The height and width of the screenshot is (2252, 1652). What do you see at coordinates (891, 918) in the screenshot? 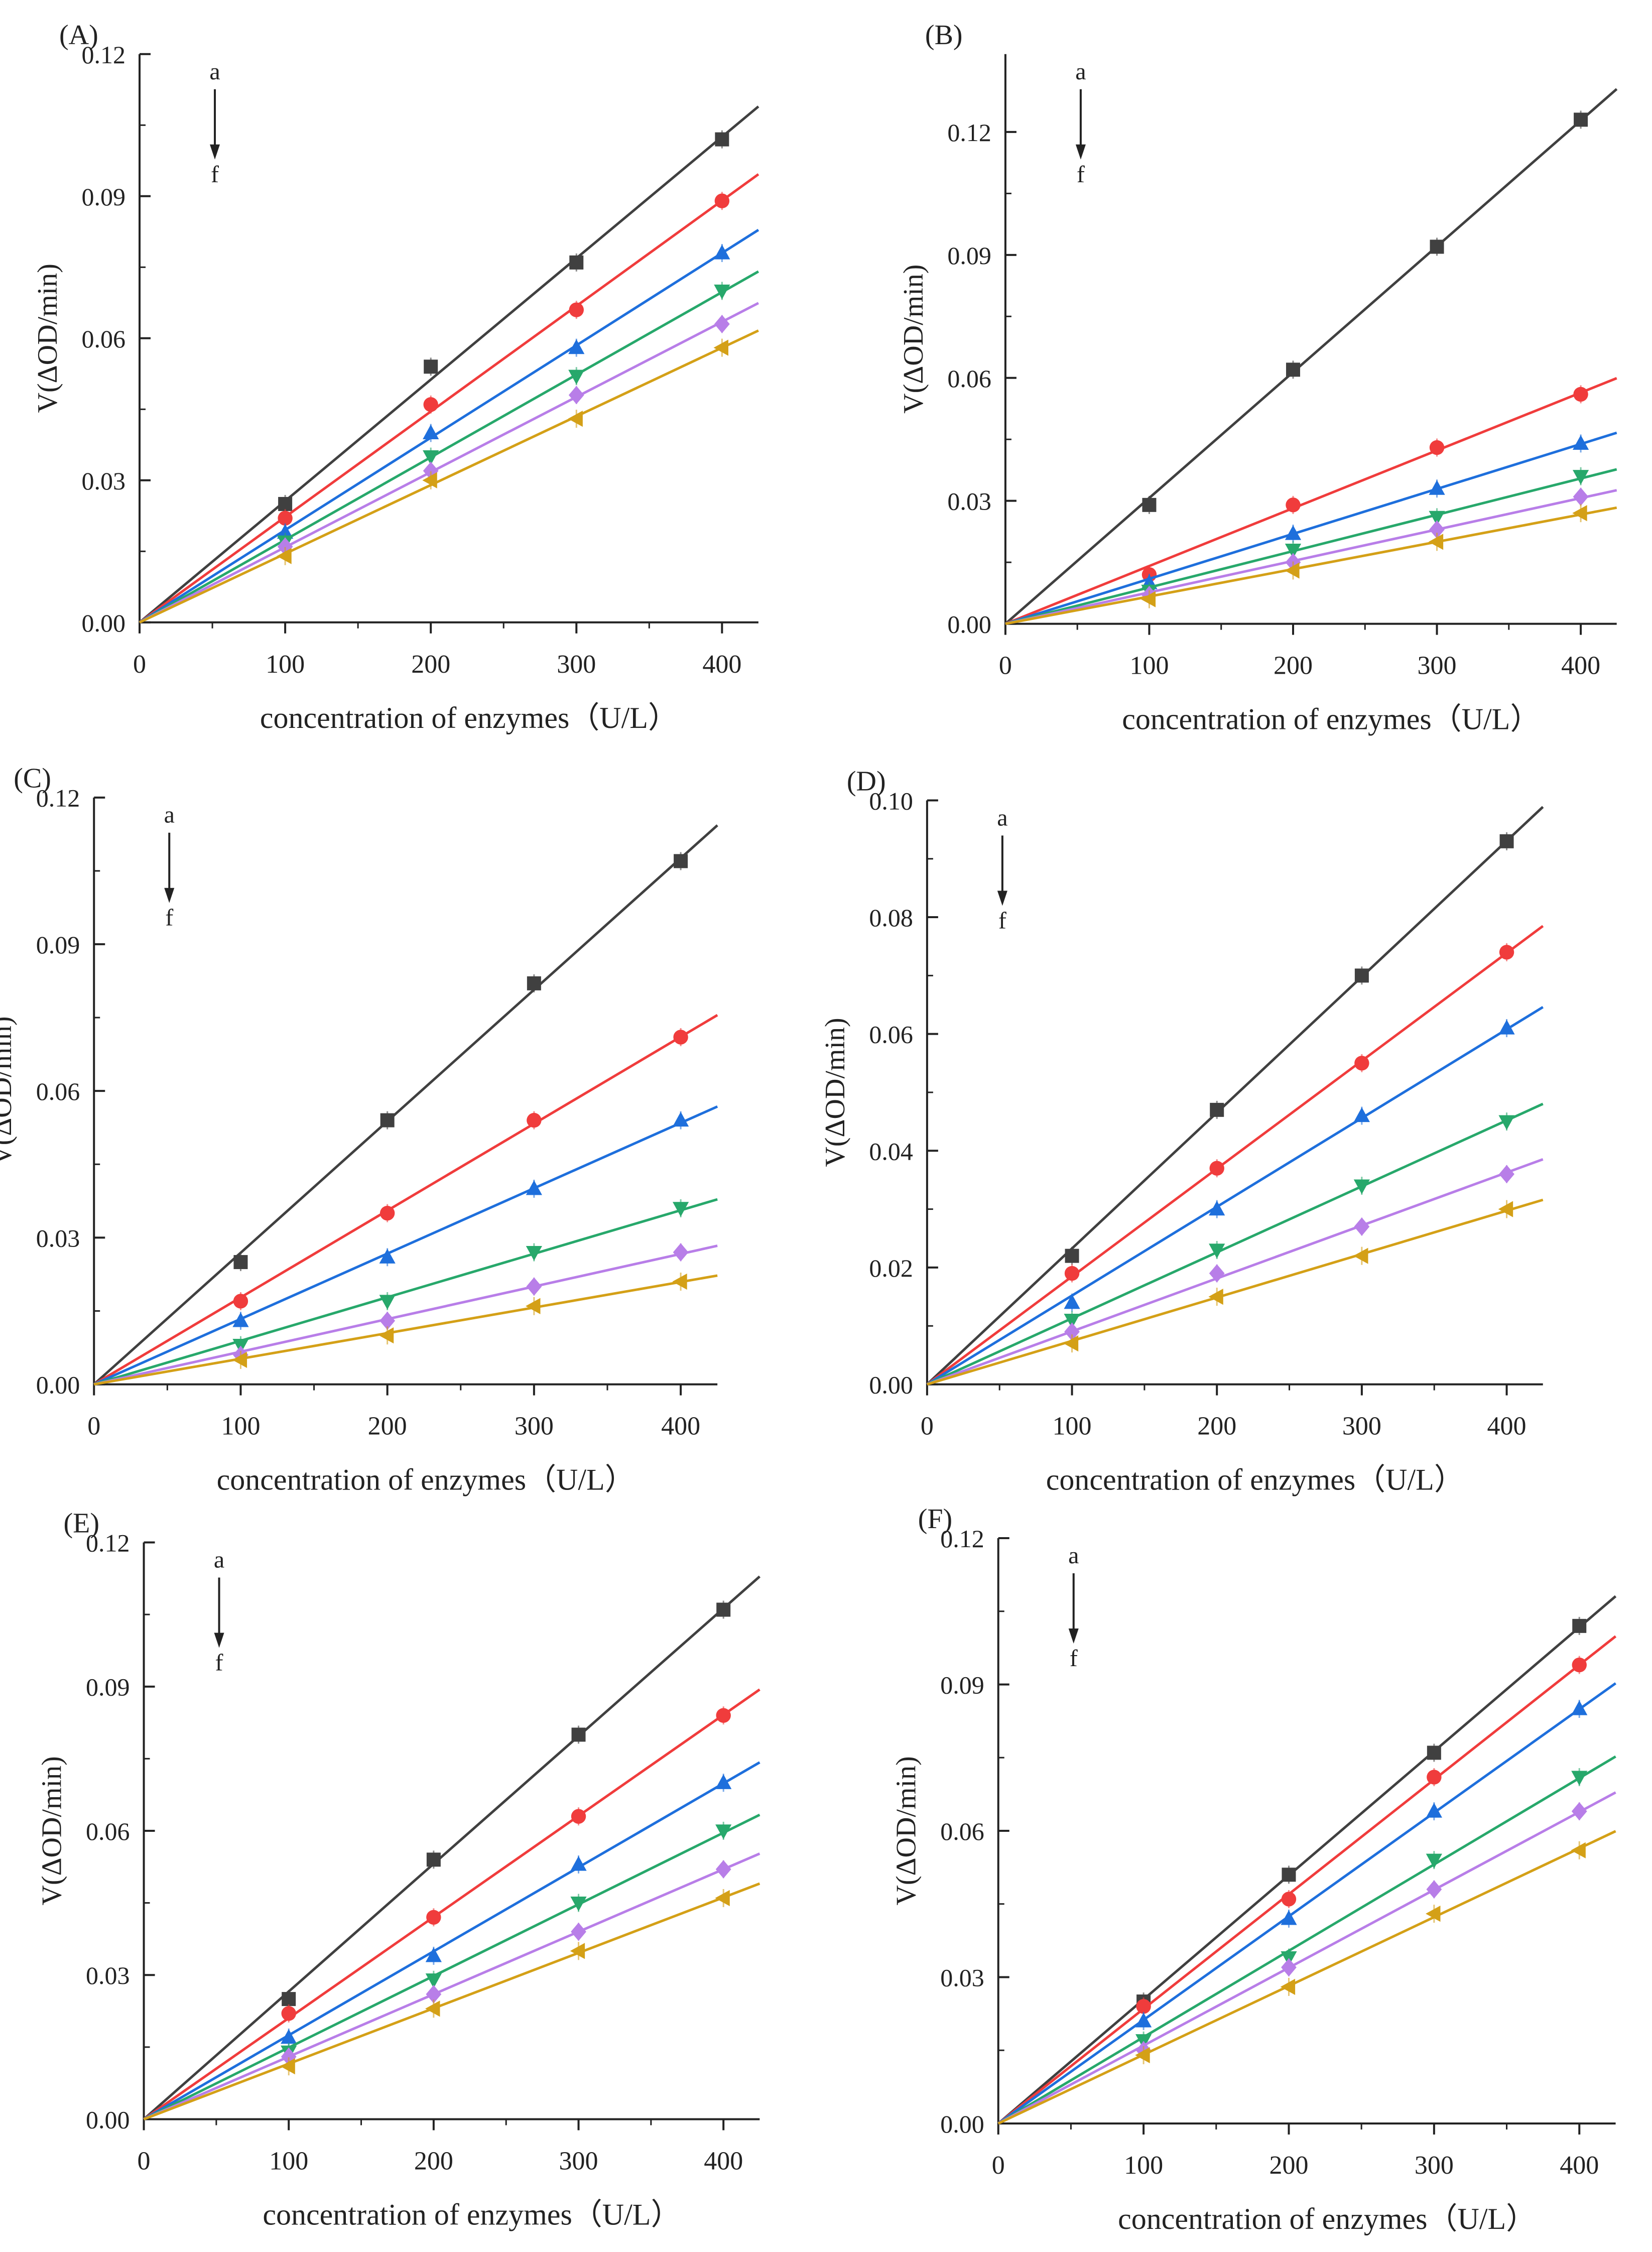
I see `y-tick-label: 0.08` at bounding box center [891, 918].